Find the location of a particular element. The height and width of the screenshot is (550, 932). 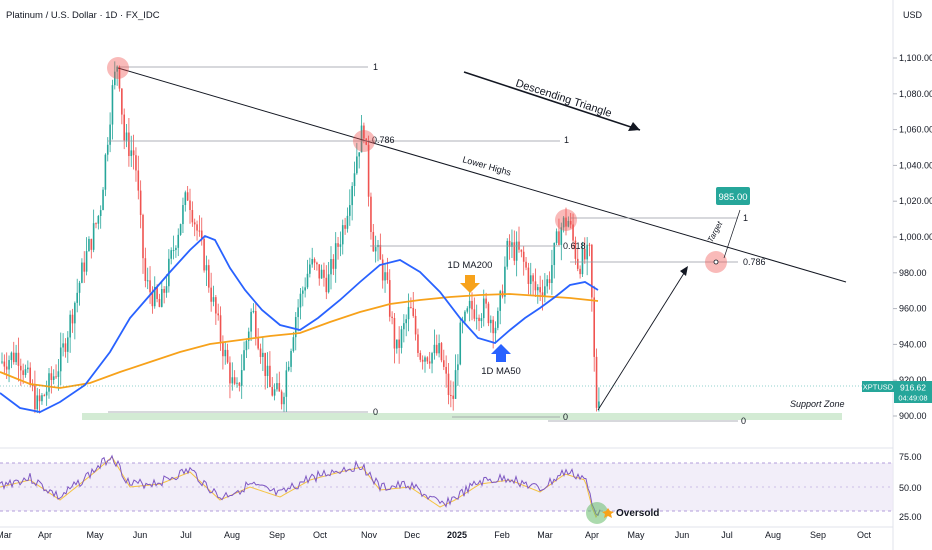

fib-a-top-label: 1 is located at coordinates (375, 67).